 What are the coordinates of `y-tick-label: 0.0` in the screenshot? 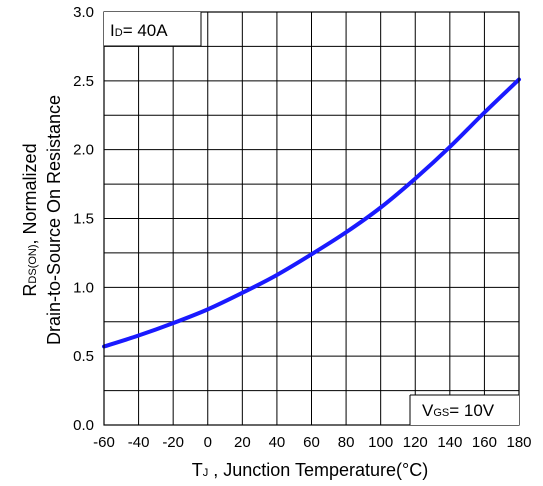 It's located at (83, 425).